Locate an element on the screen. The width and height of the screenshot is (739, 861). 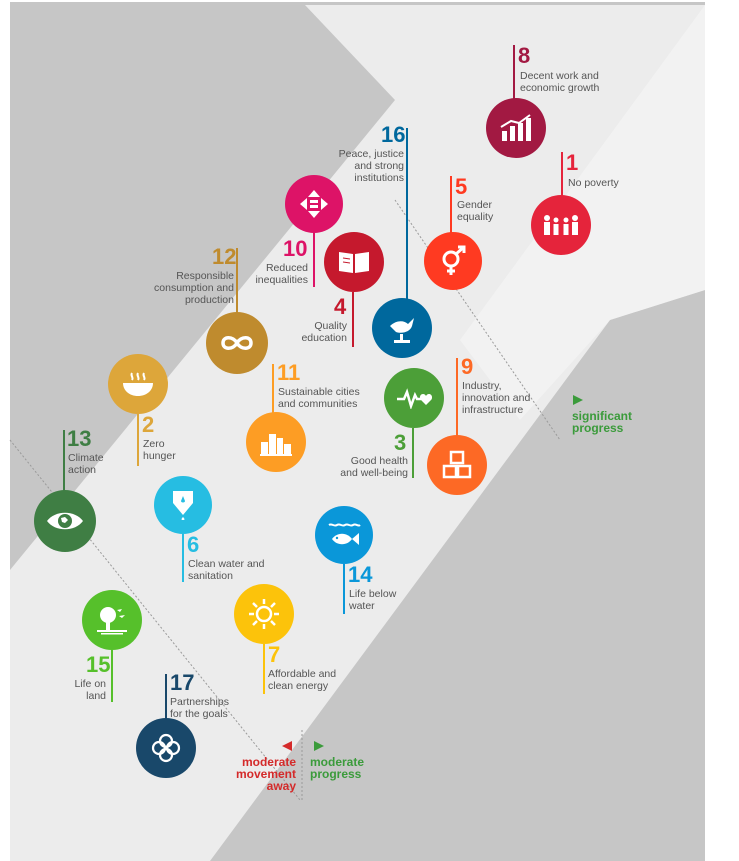
goal-7-label: Affordable and clean energy is located at coordinates (302, 680).